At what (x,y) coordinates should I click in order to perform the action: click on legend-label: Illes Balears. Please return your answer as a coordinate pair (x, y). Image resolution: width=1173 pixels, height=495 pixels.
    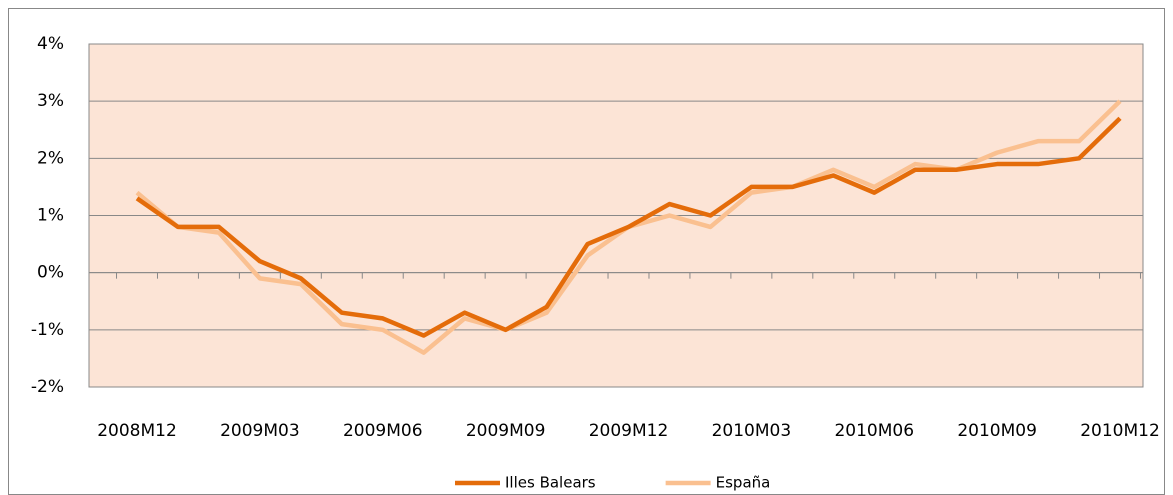
    Looking at the image, I should click on (550, 483).